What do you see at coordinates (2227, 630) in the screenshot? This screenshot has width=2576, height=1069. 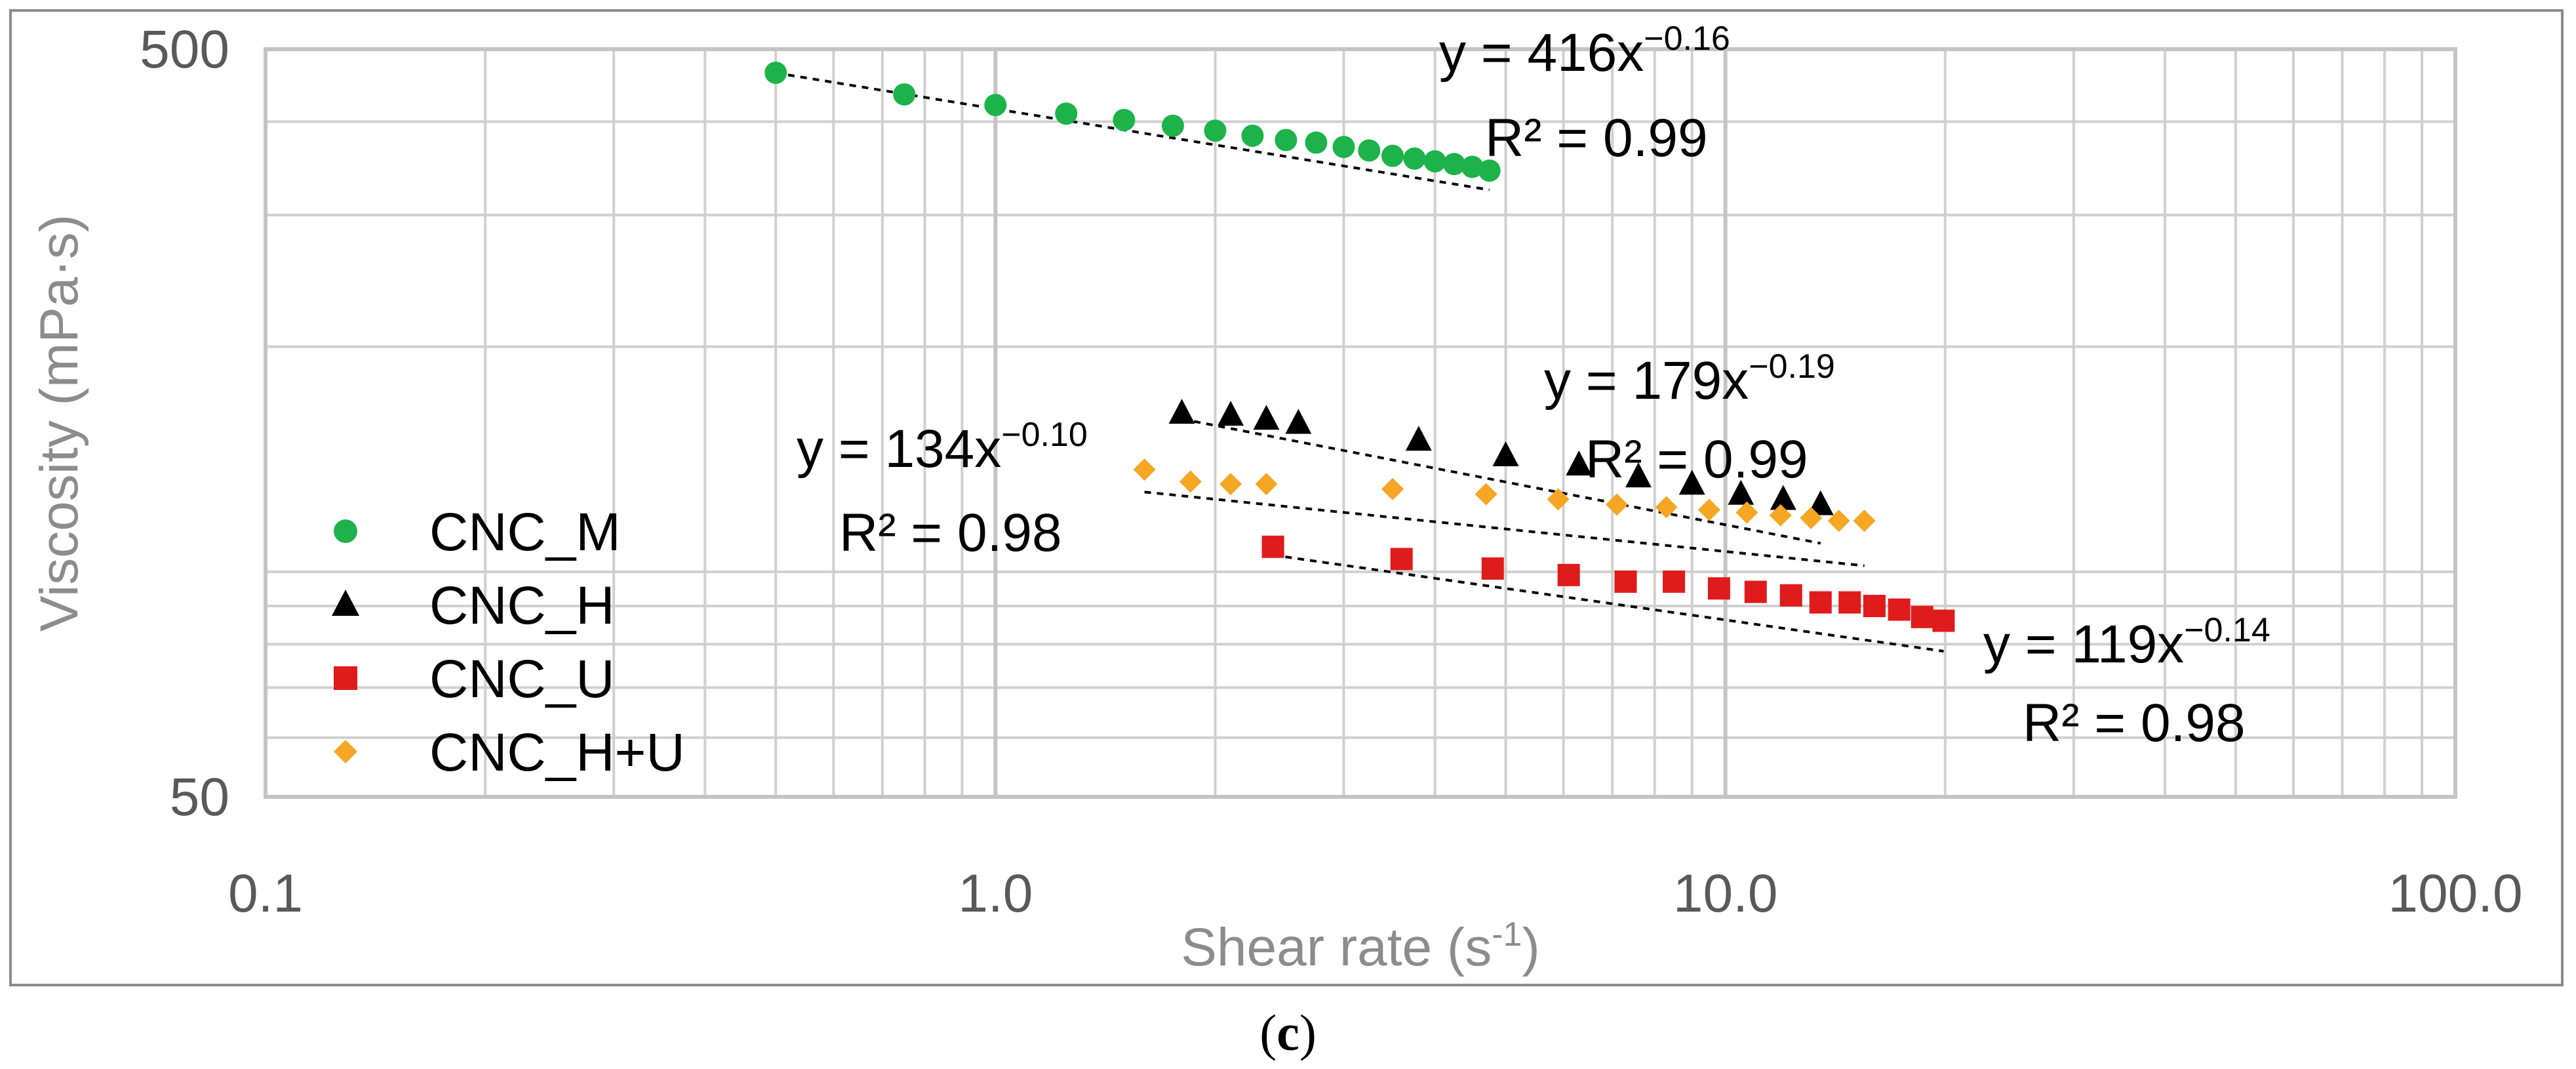 I see `equation-exponent: −0.14` at bounding box center [2227, 630].